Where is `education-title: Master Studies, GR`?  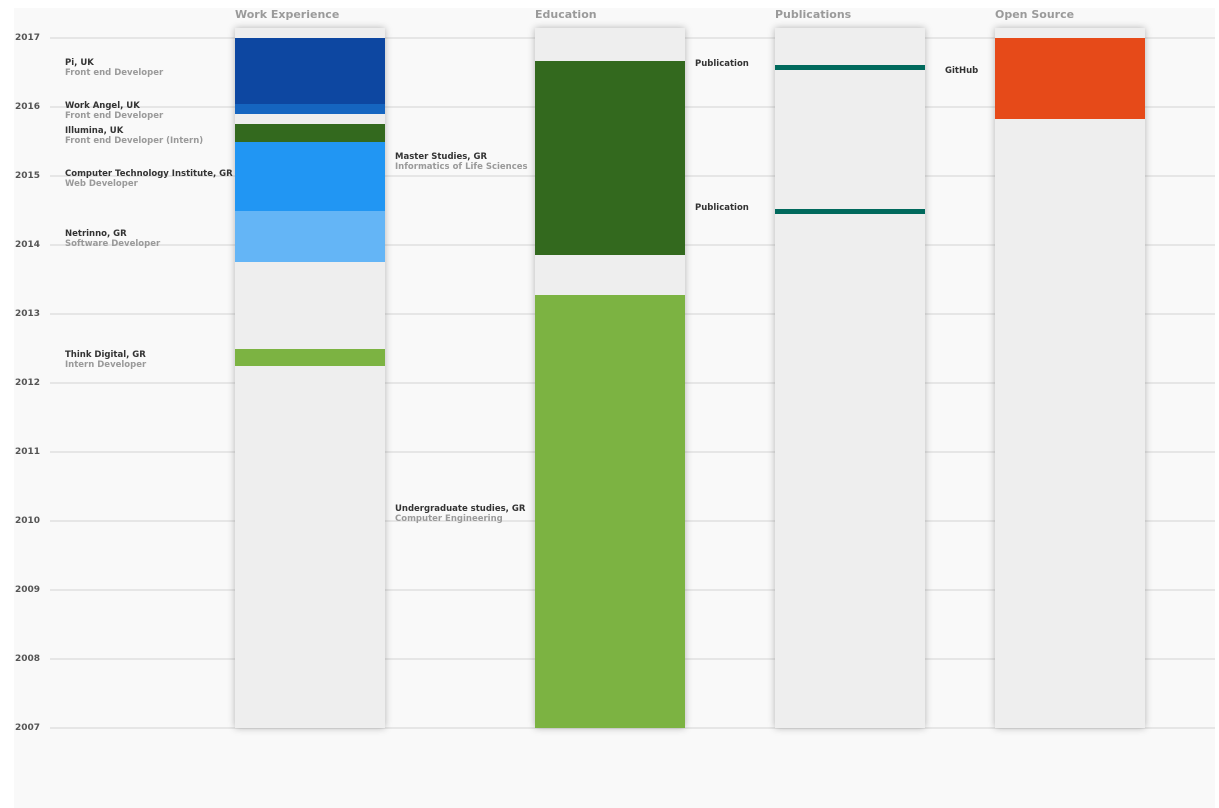 education-title: Master Studies, GR is located at coordinates (441, 157).